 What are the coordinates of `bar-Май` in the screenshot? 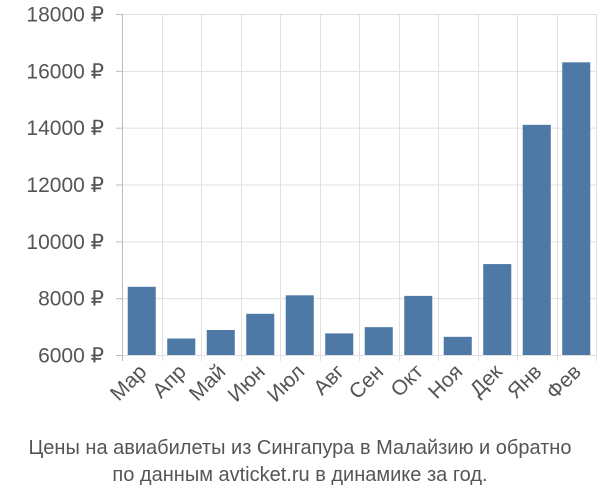 It's located at (220, 342).